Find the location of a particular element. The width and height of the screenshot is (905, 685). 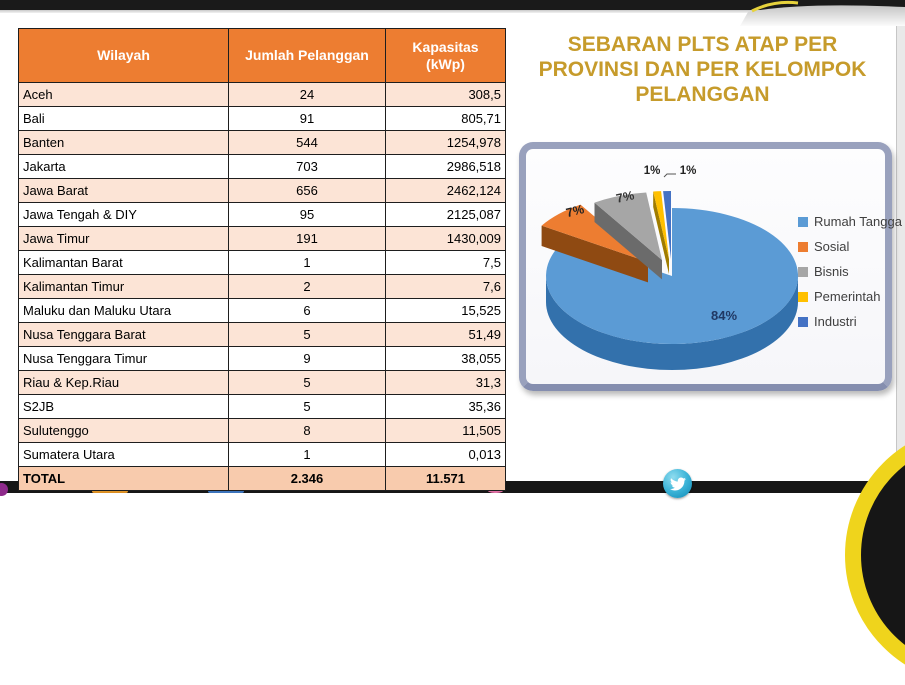

kapasitas-cell: 35,36 is located at coordinates (445, 406).